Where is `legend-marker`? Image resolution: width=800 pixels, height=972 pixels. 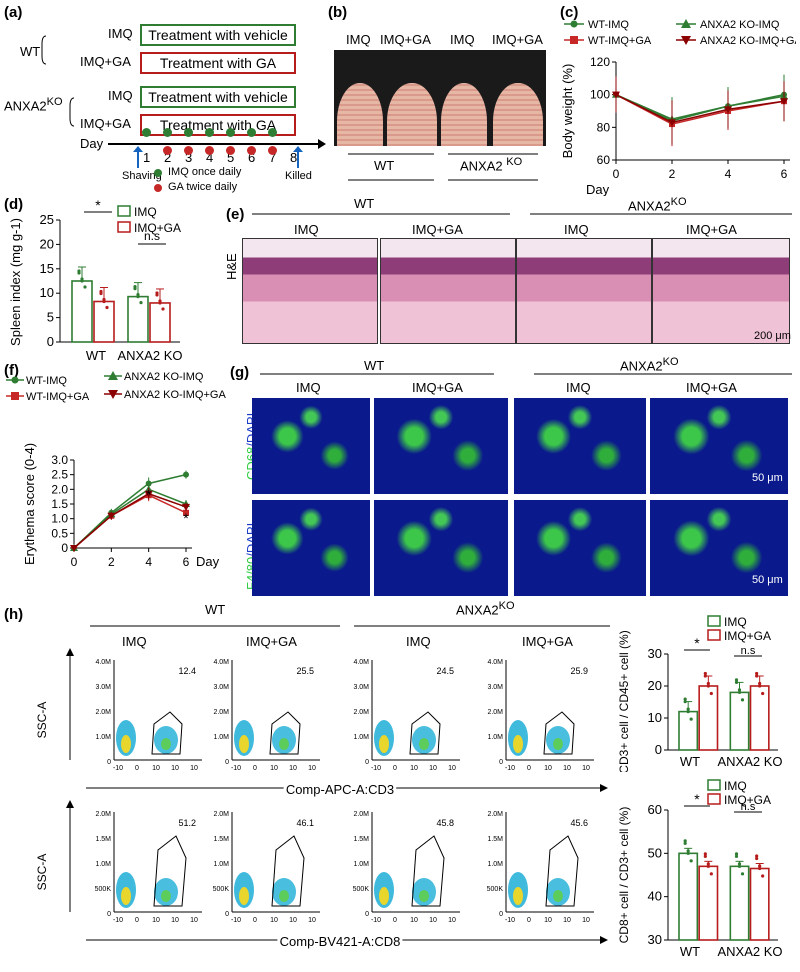 legend-marker is located at coordinates (686, 23).